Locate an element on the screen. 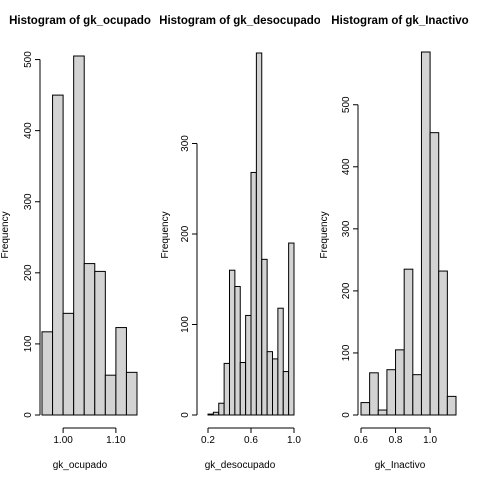  x-axis-label: gk_ocupado is located at coordinates (80, 465).